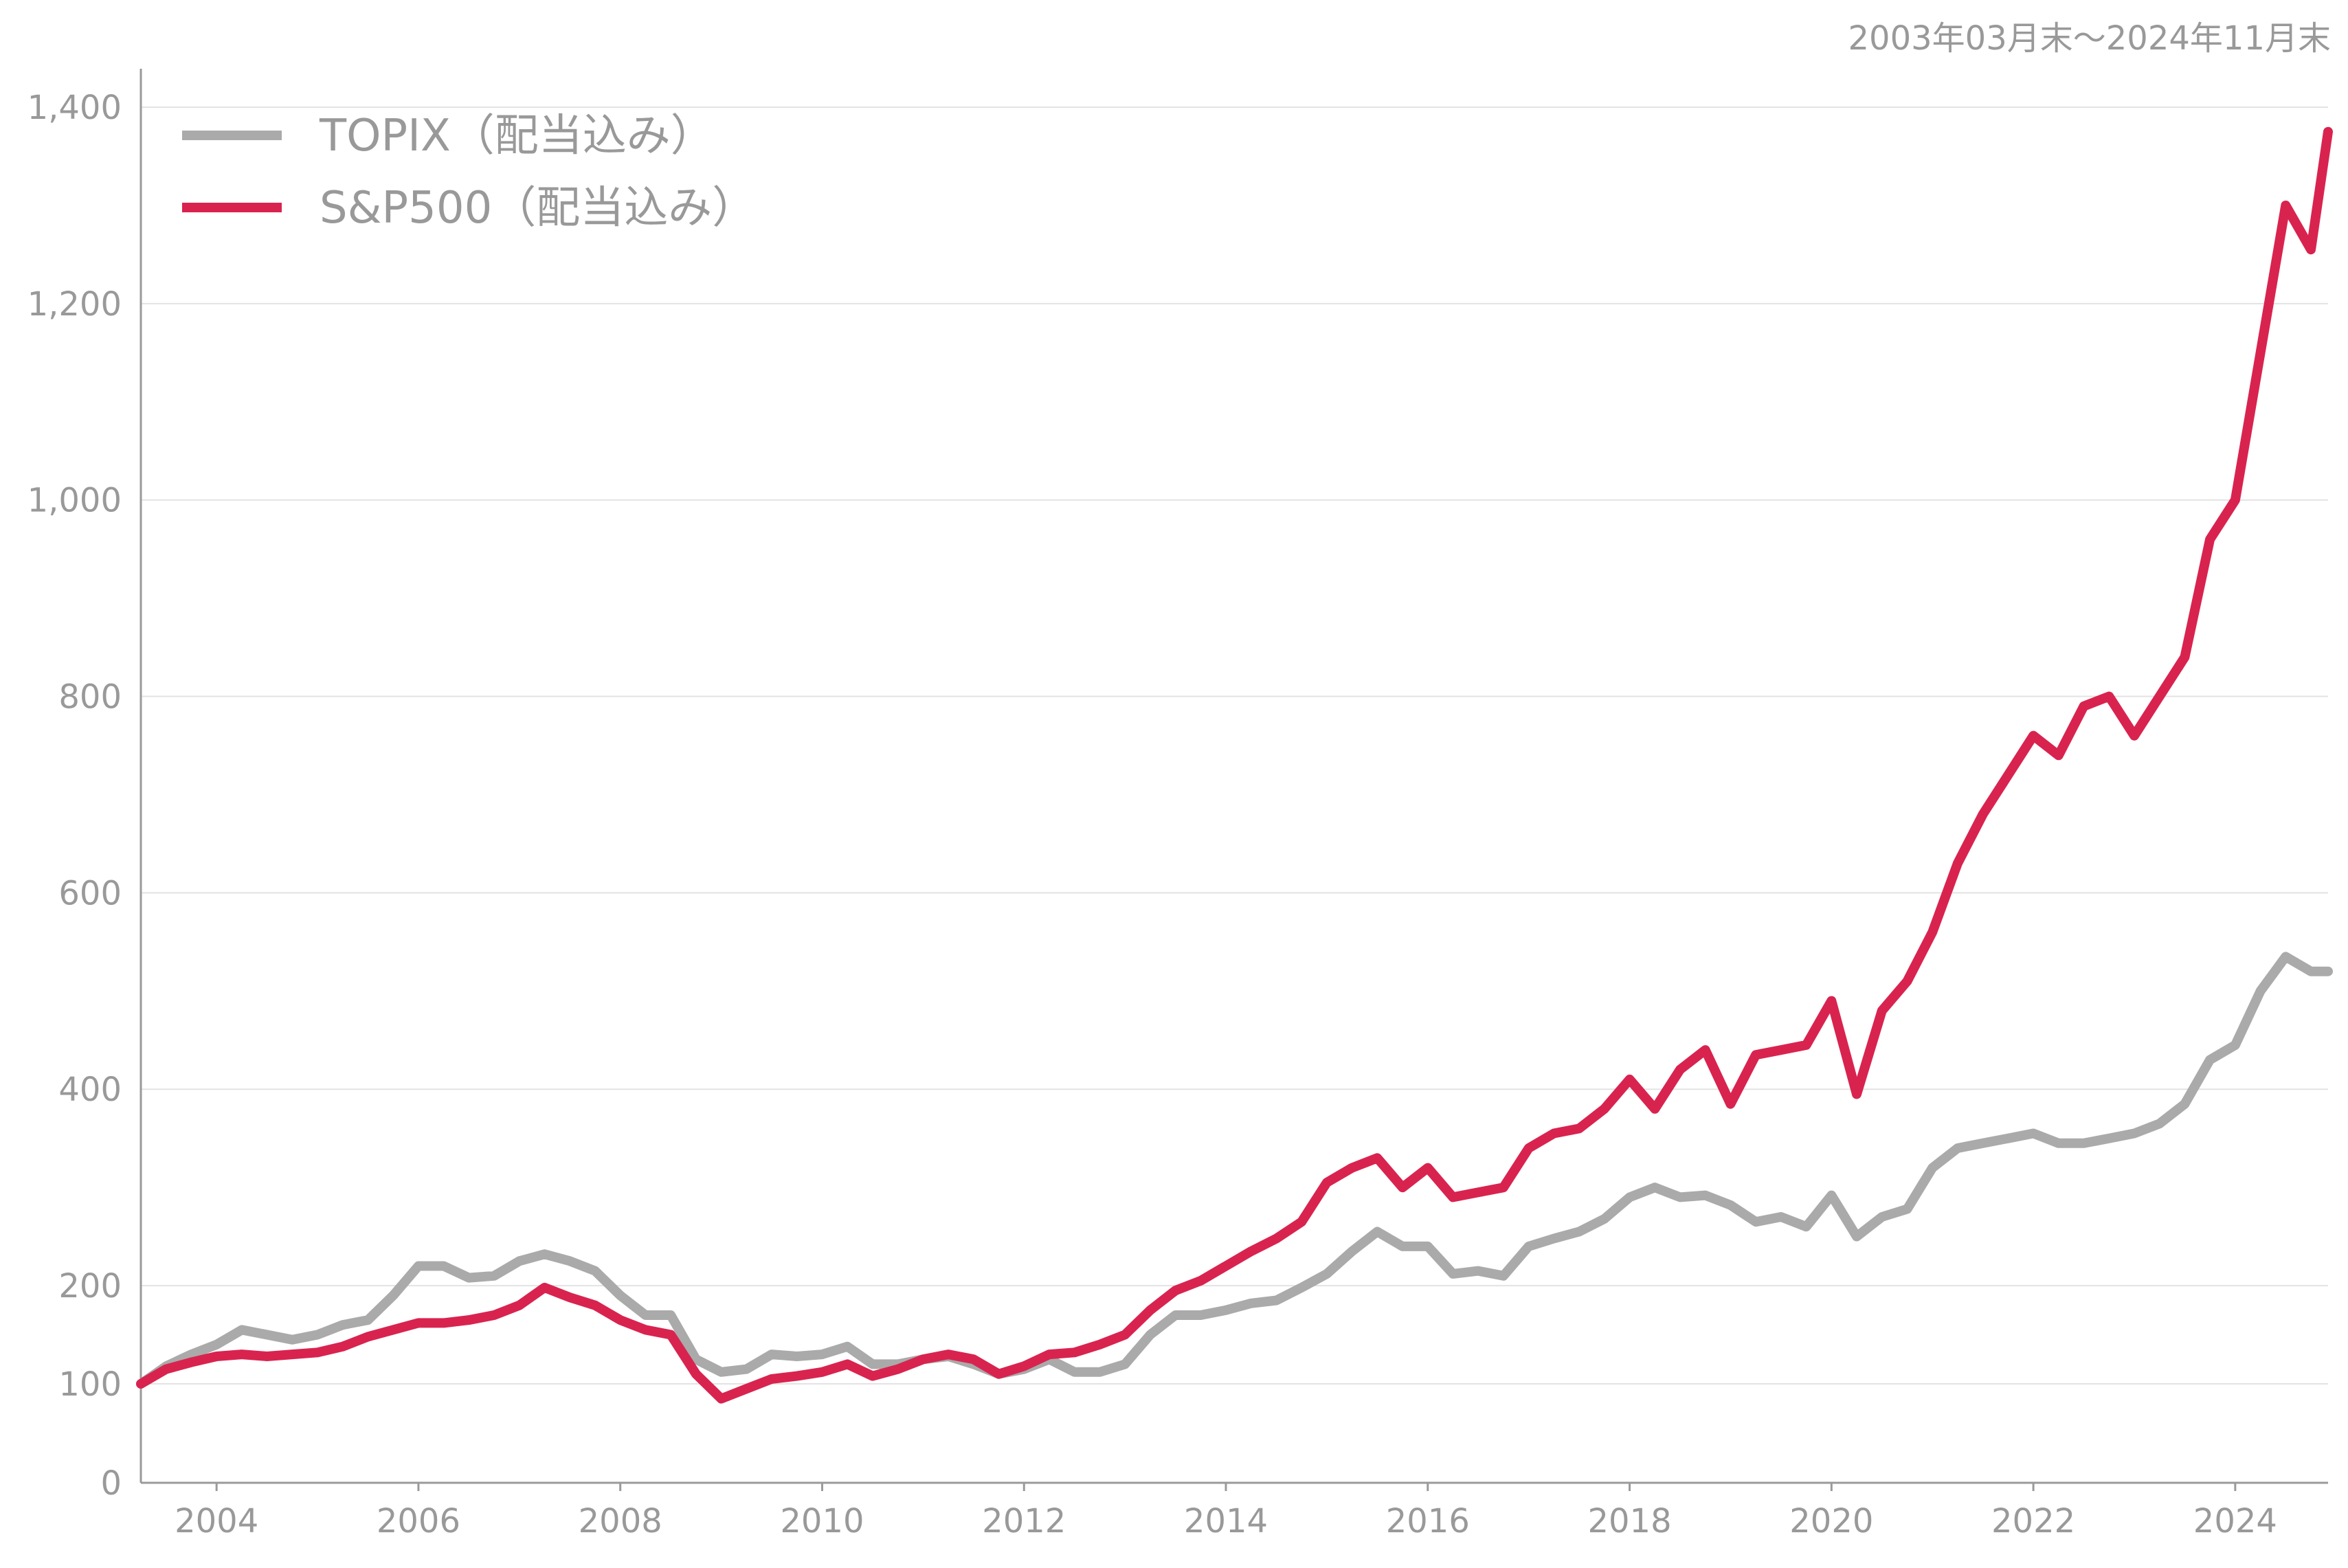  Describe the element at coordinates (1226, 1521) in the screenshot. I see `x-tick-label: 2014` at that location.